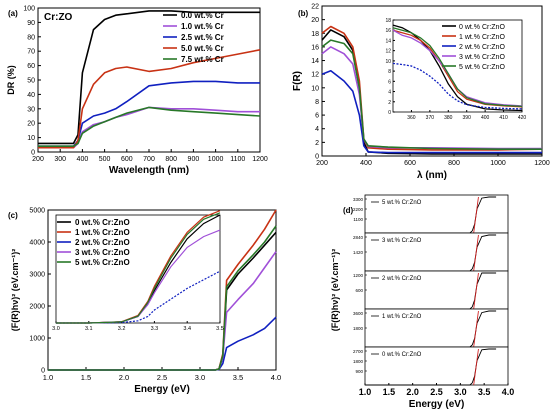 This screenshot has width=550, height=417. I want to click on panel-d-ytick-label: 2840, so click(358, 237).